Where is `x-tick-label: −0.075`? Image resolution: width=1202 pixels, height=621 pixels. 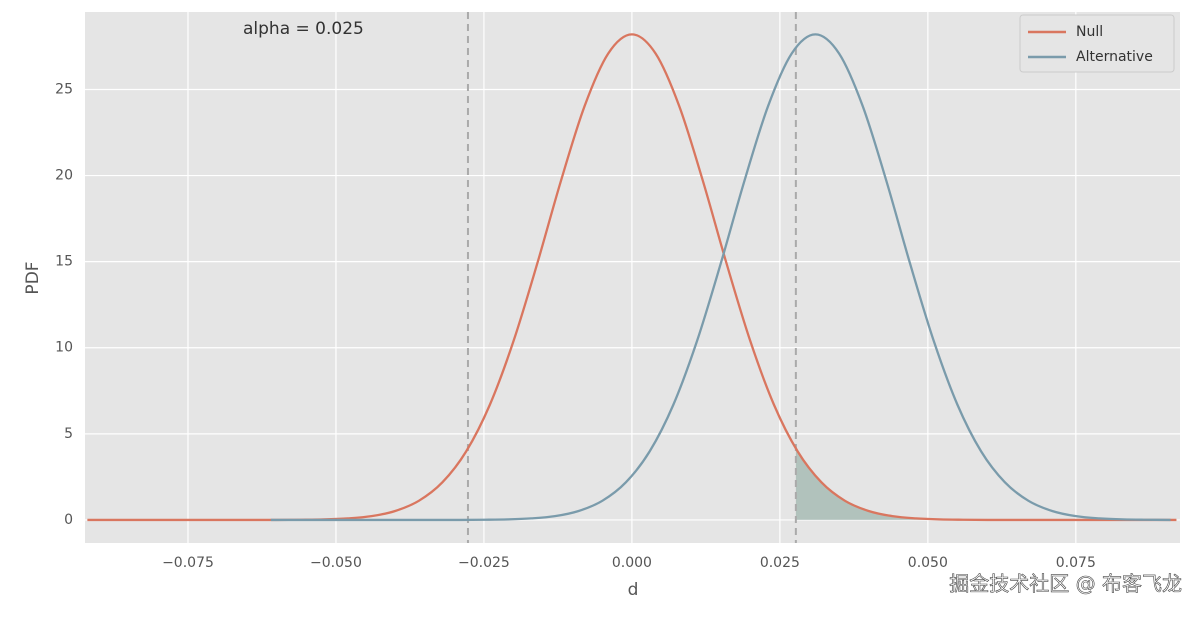 x-tick-label: −0.075 is located at coordinates (188, 563).